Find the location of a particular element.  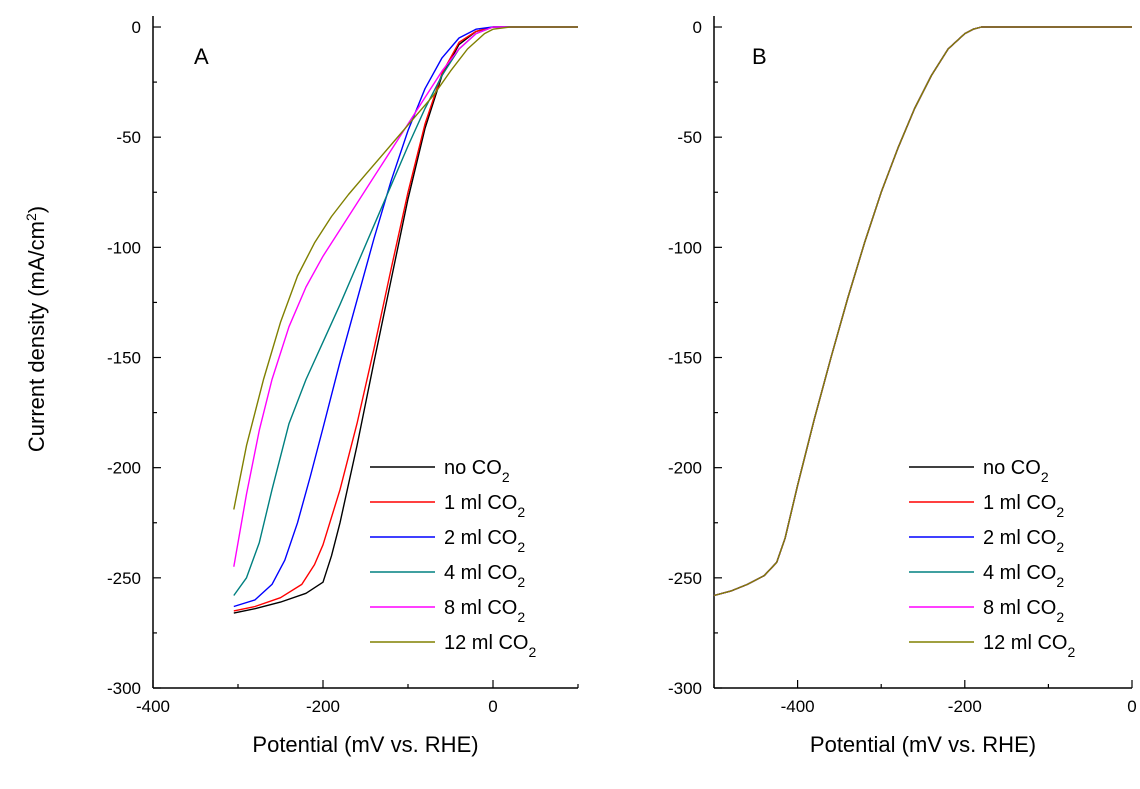

panel-letter: A is located at coordinates (201, 56).